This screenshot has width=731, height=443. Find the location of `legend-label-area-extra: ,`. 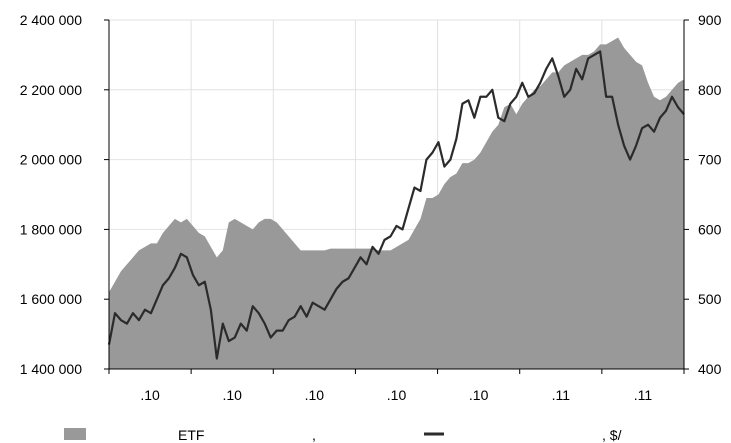

legend-label-area-extra: , is located at coordinates (314, 435).